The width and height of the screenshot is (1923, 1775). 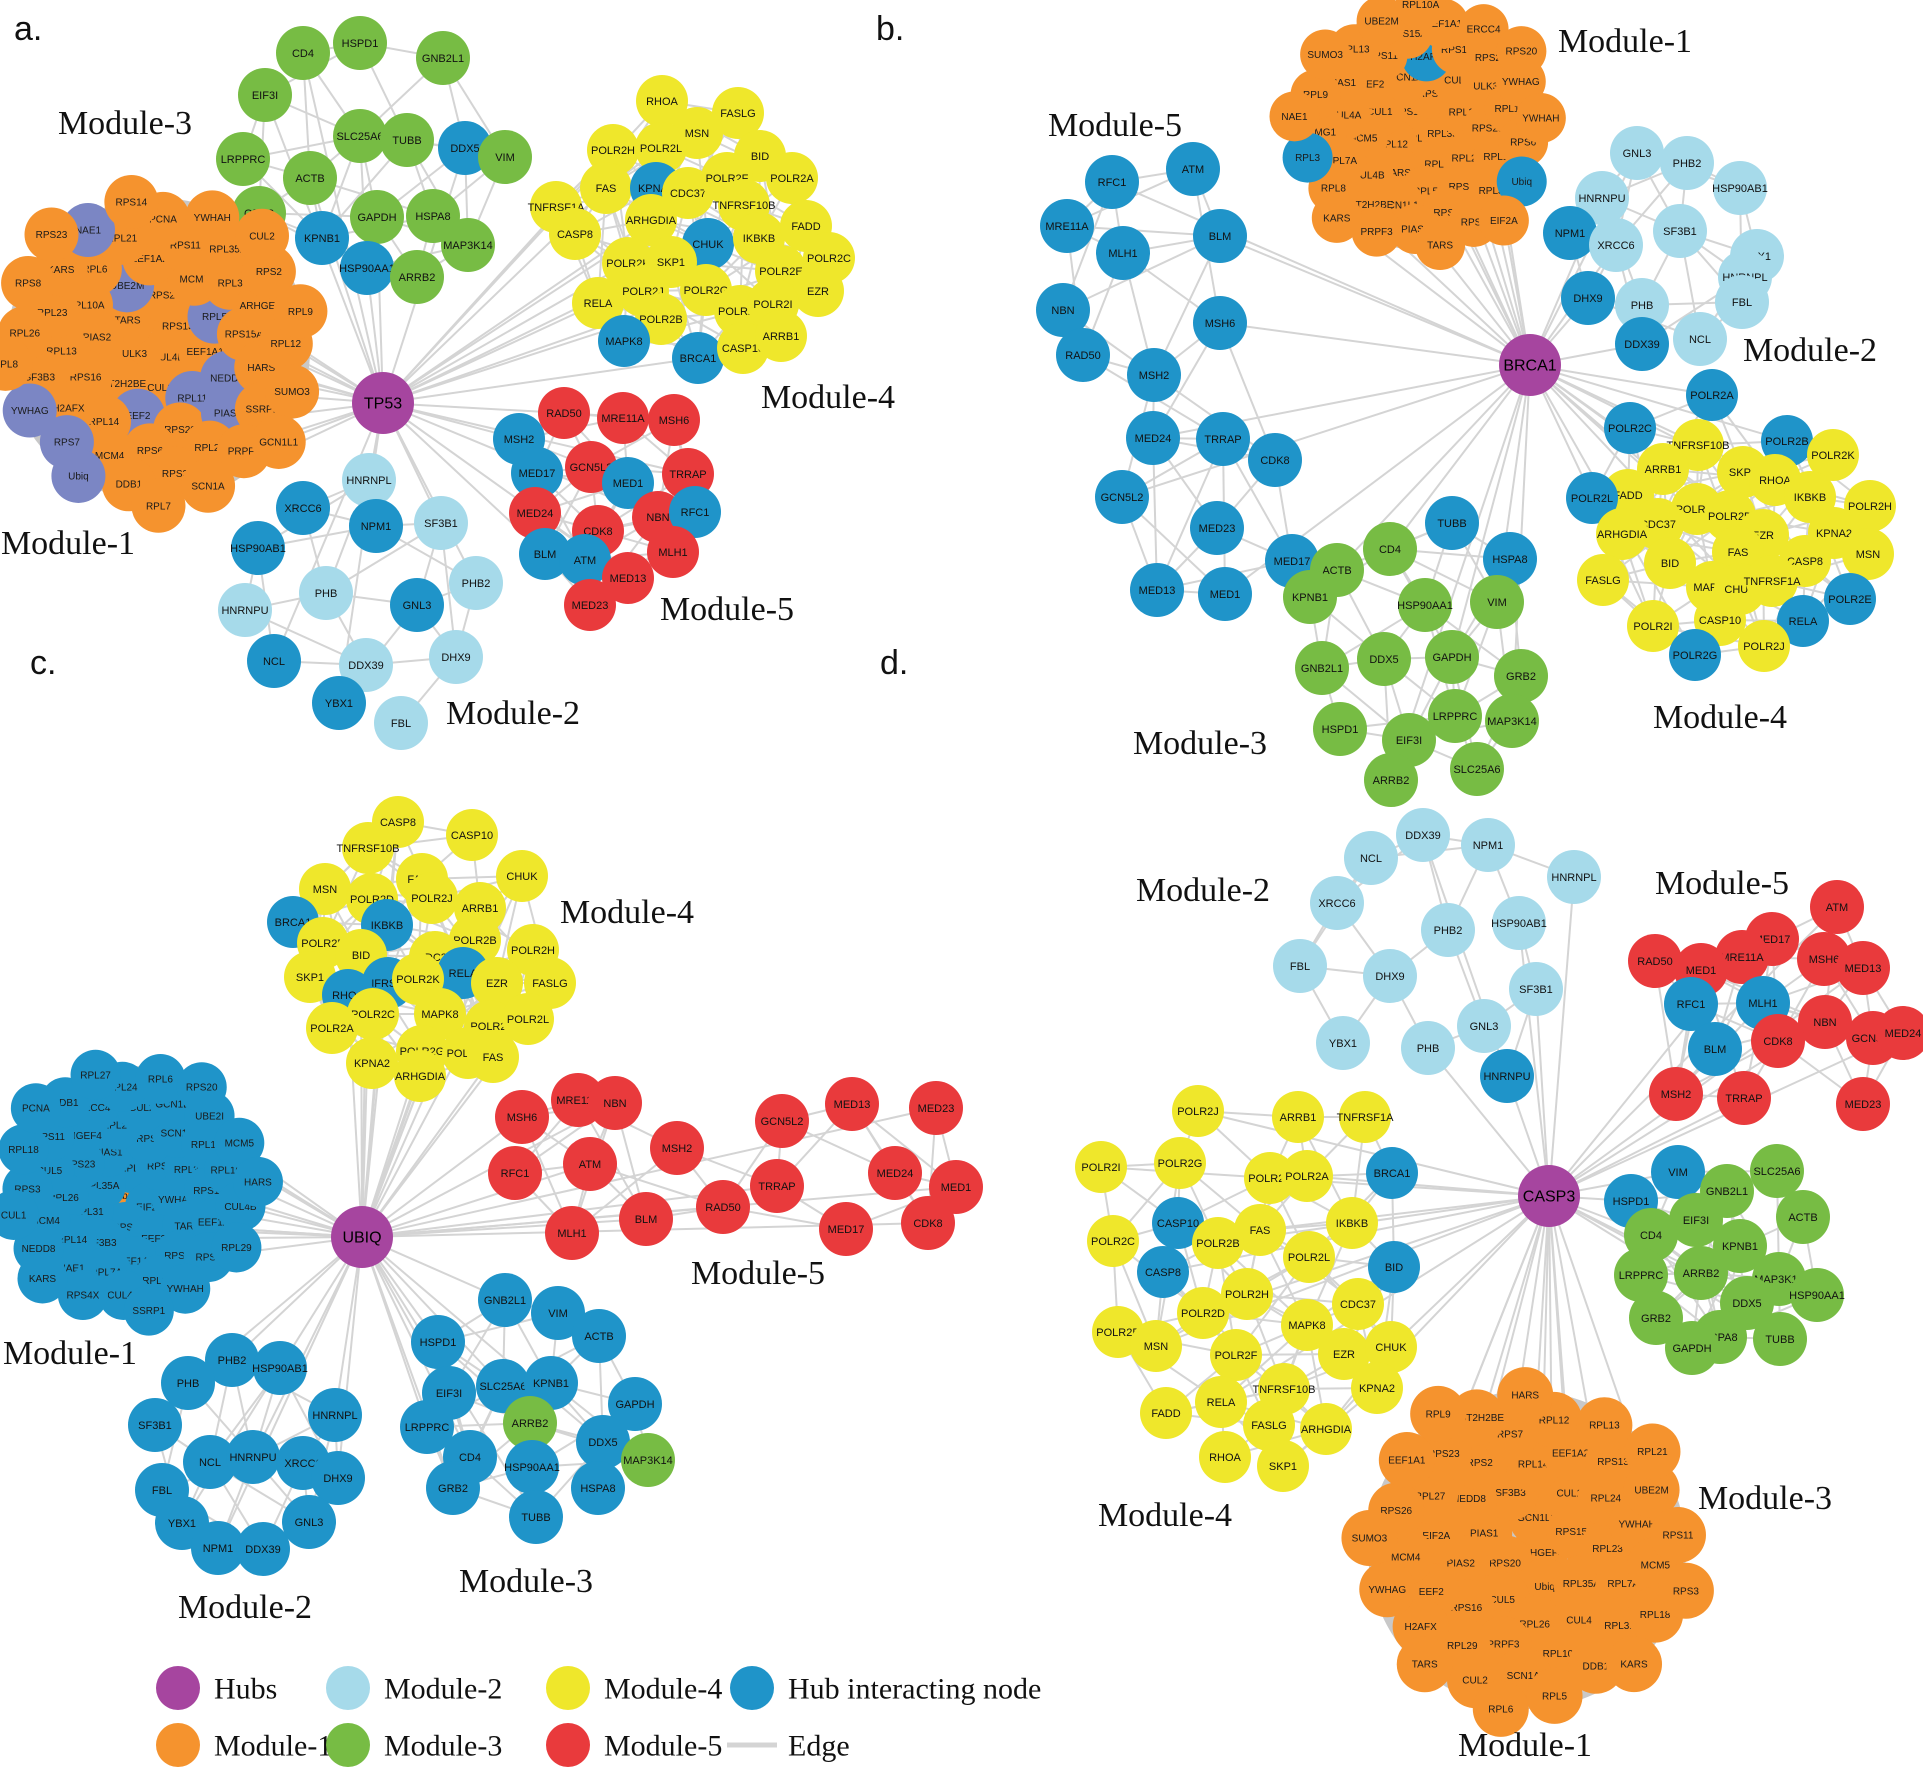 What do you see at coordinates (1222, 440) in the screenshot?
I see `gene-node-label: TRRAP` at bounding box center [1222, 440].